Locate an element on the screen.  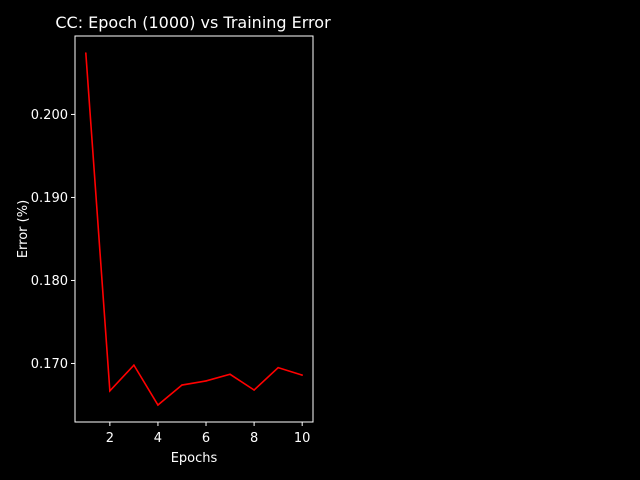
y-tick-label: 0.170 is located at coordinates (49, 364).